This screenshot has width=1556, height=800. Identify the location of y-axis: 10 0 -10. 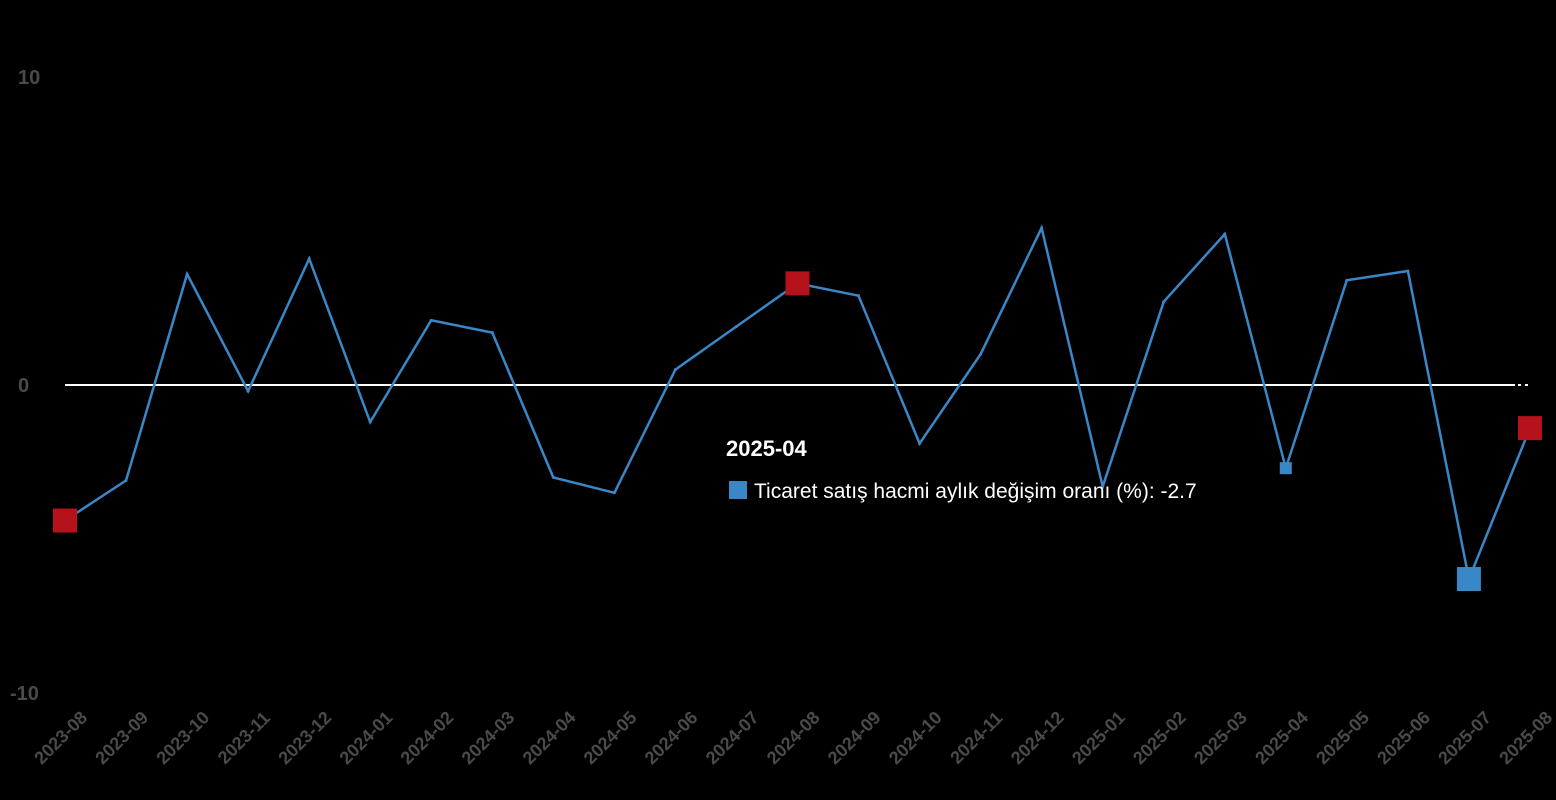
(25, 386).